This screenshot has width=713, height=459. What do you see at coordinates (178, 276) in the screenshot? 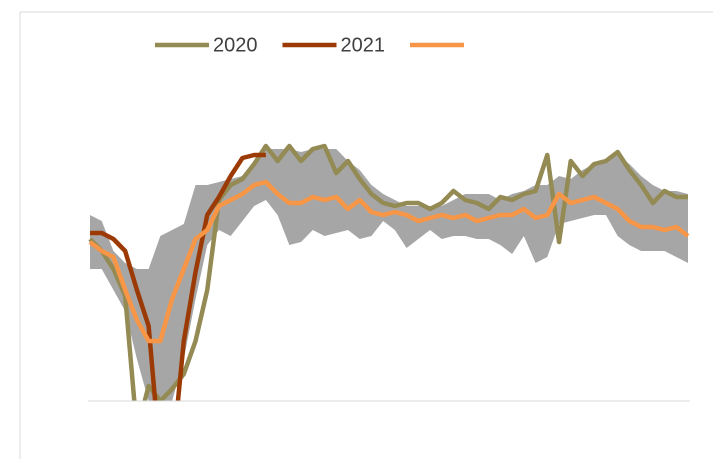
I see `series-line` at bounding box center [178, 276].